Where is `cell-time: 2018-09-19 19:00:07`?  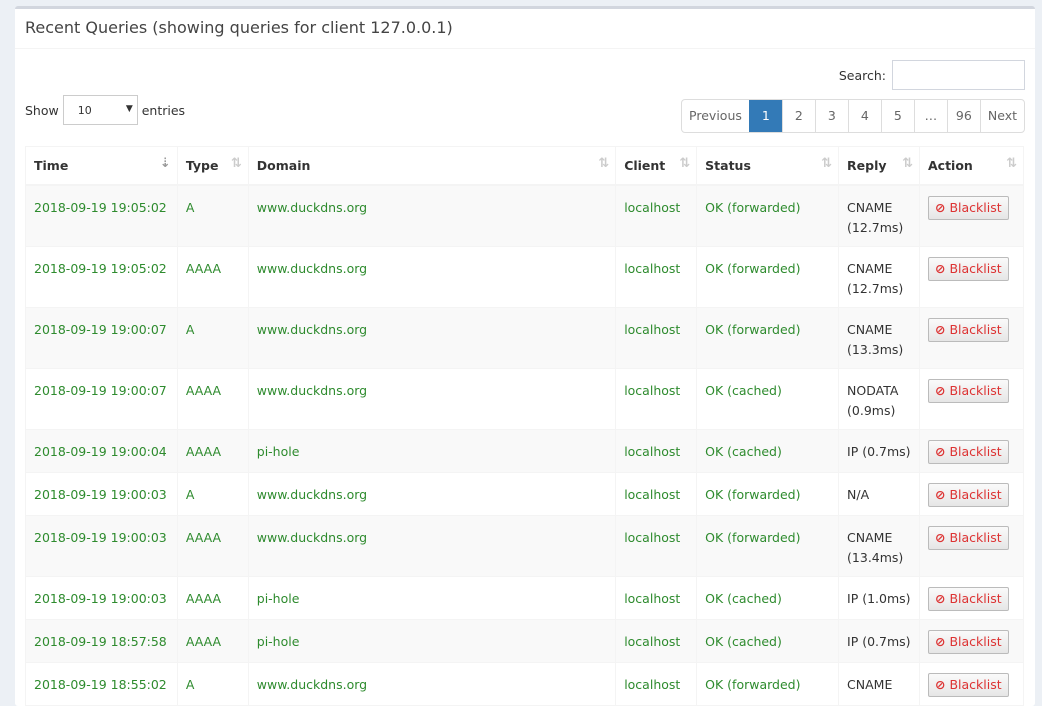
cell-time: 2018-09-19 19:00:07 is located at coordinates (101, 337).